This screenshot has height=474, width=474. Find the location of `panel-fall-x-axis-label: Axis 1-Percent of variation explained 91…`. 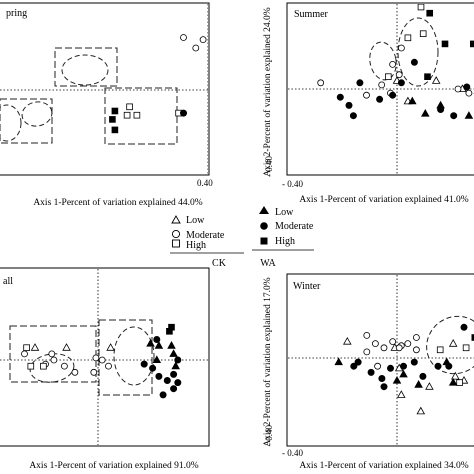

panel-fall-x-axis-label: Axis 1-Percent of variation explained 91… is located at coordinates (113, 465).